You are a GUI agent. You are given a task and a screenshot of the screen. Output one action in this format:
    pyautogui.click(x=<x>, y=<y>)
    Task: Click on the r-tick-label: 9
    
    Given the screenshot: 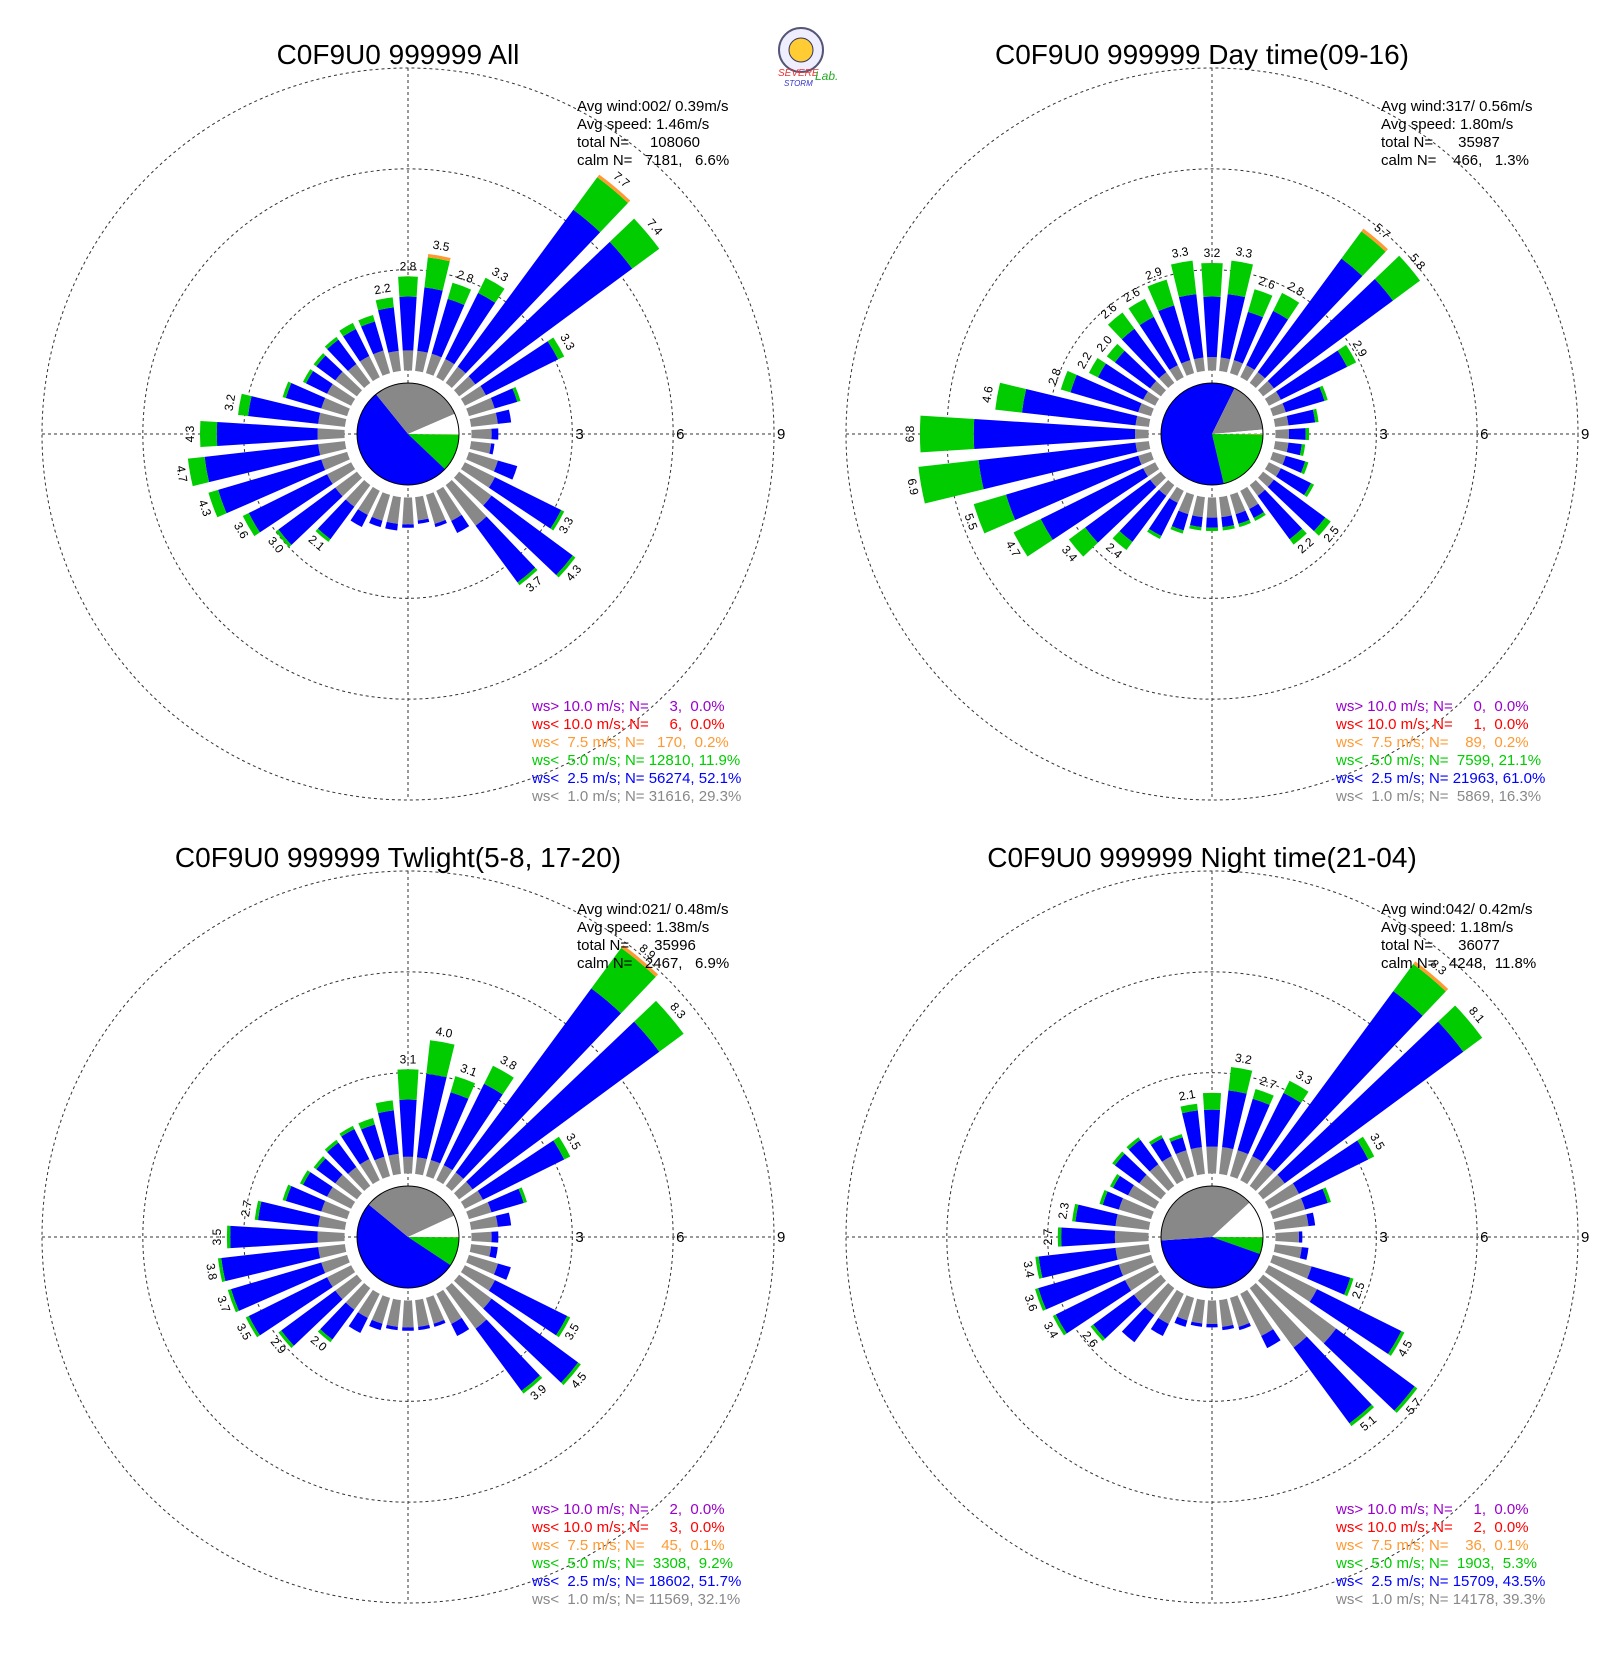 What is the action you would take?
    pyautogui.click(x=1585, y=1237)
    